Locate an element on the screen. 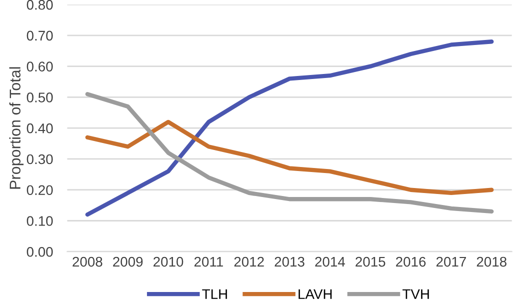 The image size is (517, 305). y-tick-label: 0.80 is located at coordinates (39, 5).